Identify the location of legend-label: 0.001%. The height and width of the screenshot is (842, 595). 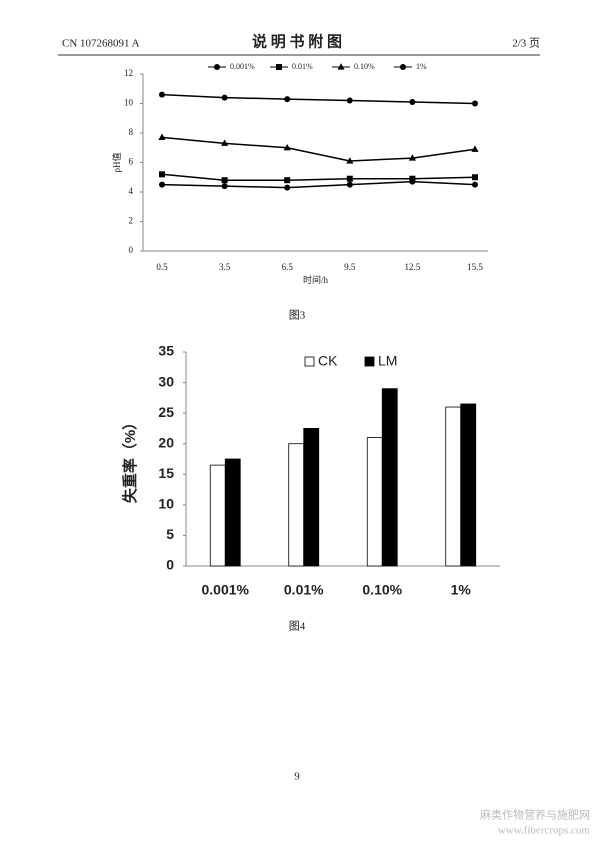
(242, 66).